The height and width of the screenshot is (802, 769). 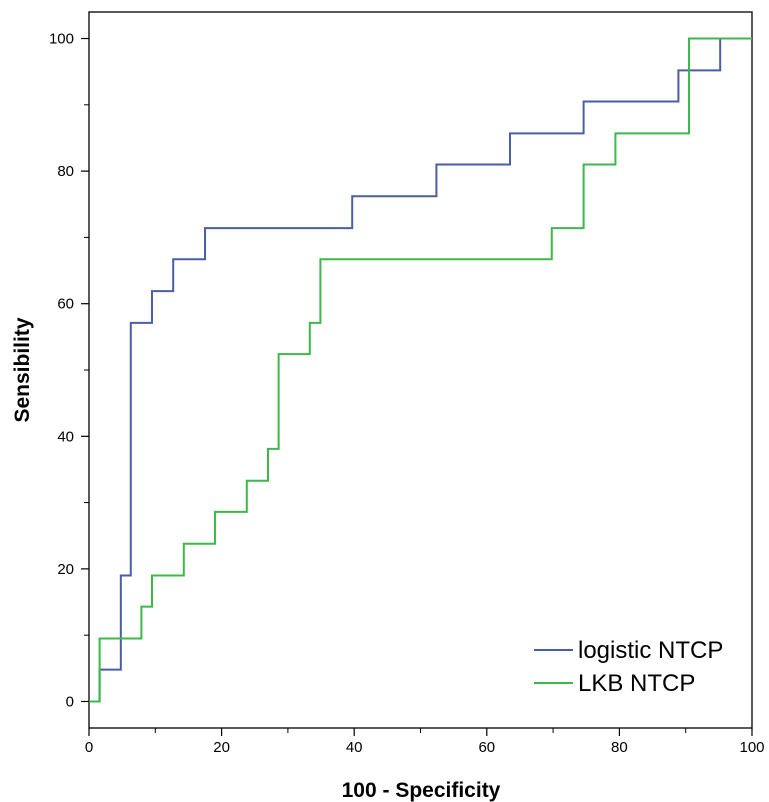 I want to click on x-tick-label: 40, so click(x=354, y=747).